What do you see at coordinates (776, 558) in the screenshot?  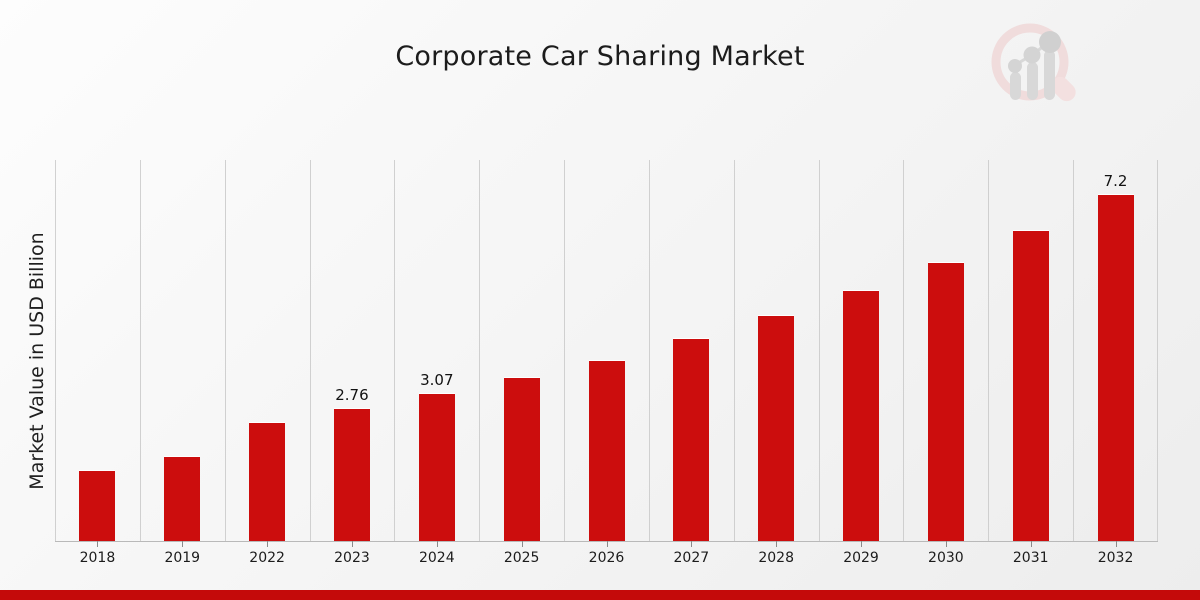 I see `x-tick-label-2028: 2028` at bounding box center [776, 558].